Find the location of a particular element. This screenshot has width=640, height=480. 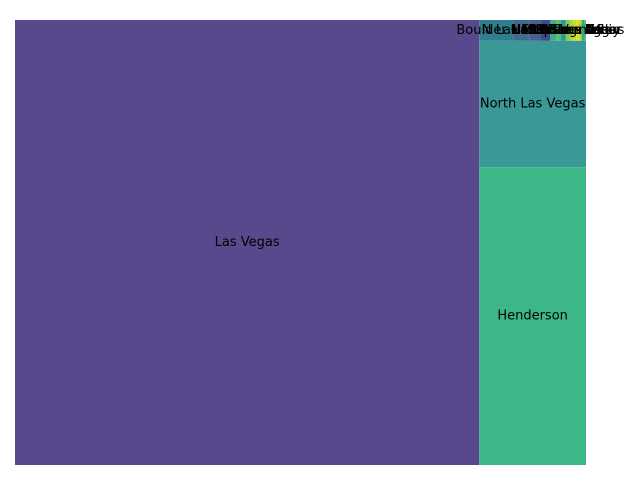

treemap-cell: las vegas is located at coordinates (571, 30).